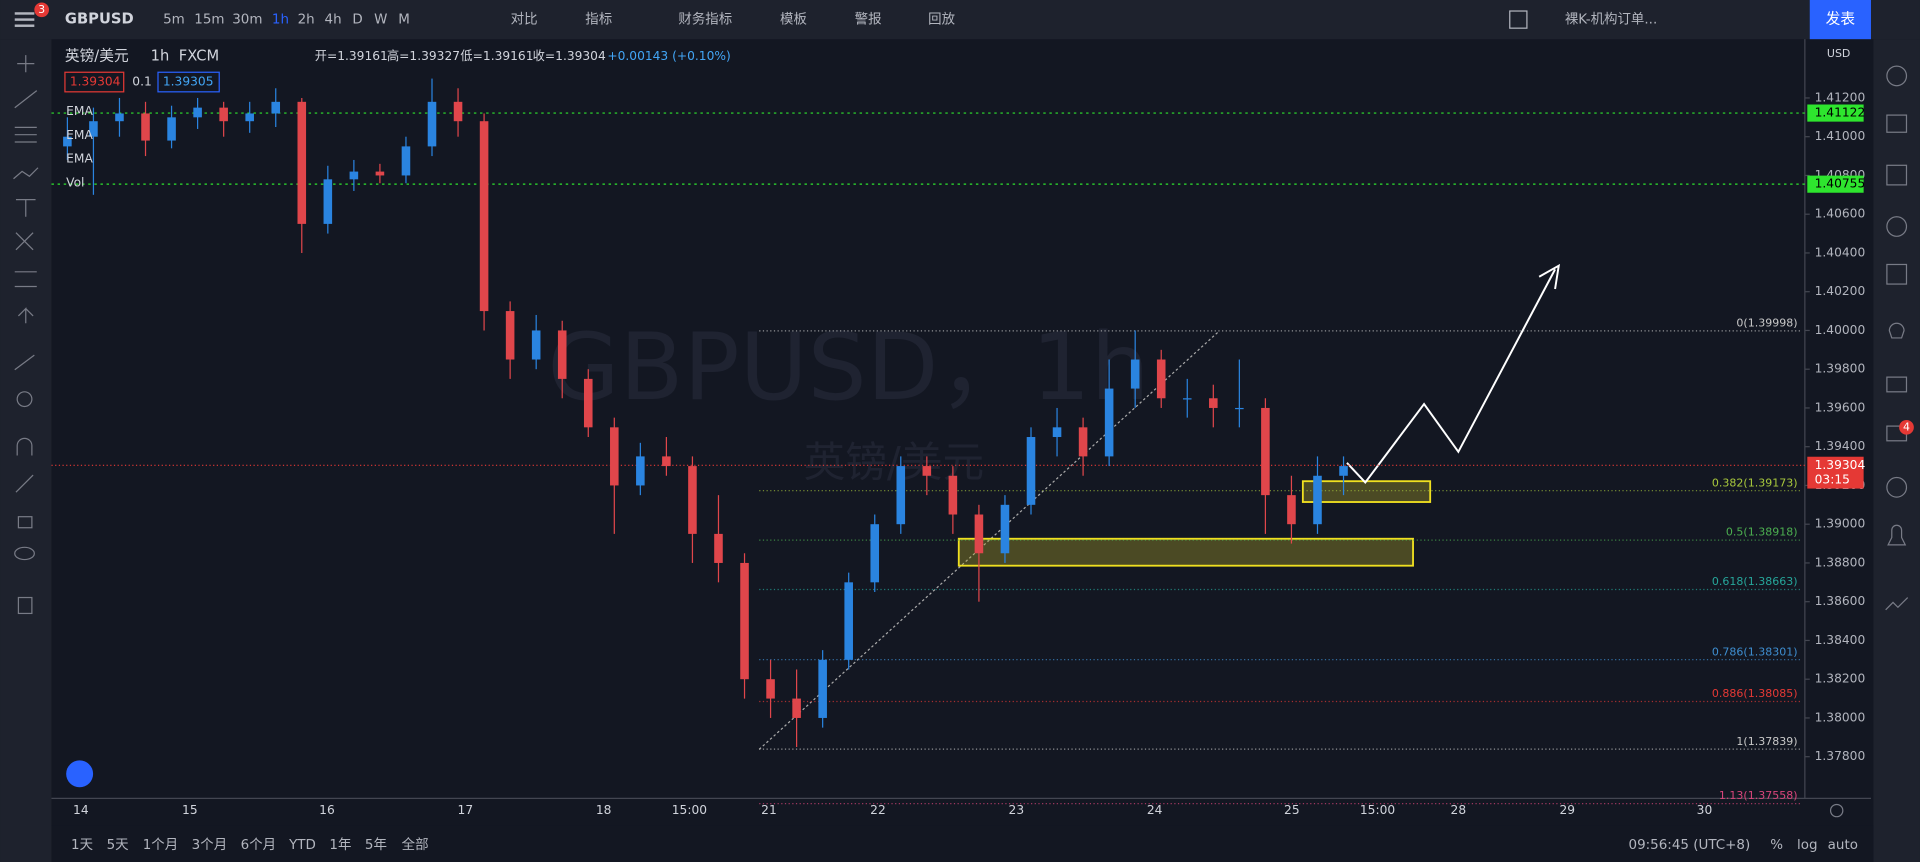 This screenshot has width=1920, height=862. Describe the element at coordinates (376, 845) in the screenshot. I see `range-button: 5年` at that location.